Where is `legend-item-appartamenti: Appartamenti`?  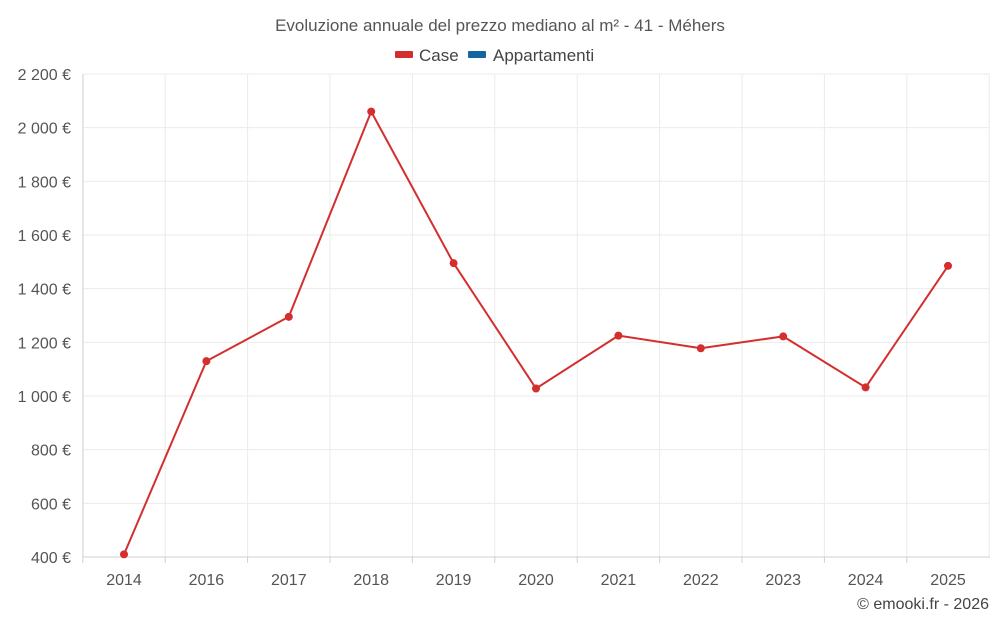
legend-item-appartamenti: Appartamenti is located at coordinates (531, 55).